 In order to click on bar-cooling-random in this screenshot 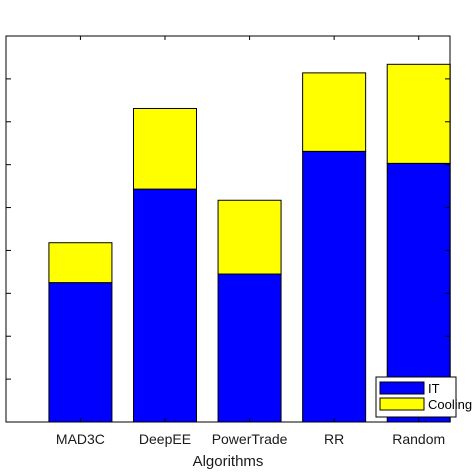, I will do `click(418, 113)`.